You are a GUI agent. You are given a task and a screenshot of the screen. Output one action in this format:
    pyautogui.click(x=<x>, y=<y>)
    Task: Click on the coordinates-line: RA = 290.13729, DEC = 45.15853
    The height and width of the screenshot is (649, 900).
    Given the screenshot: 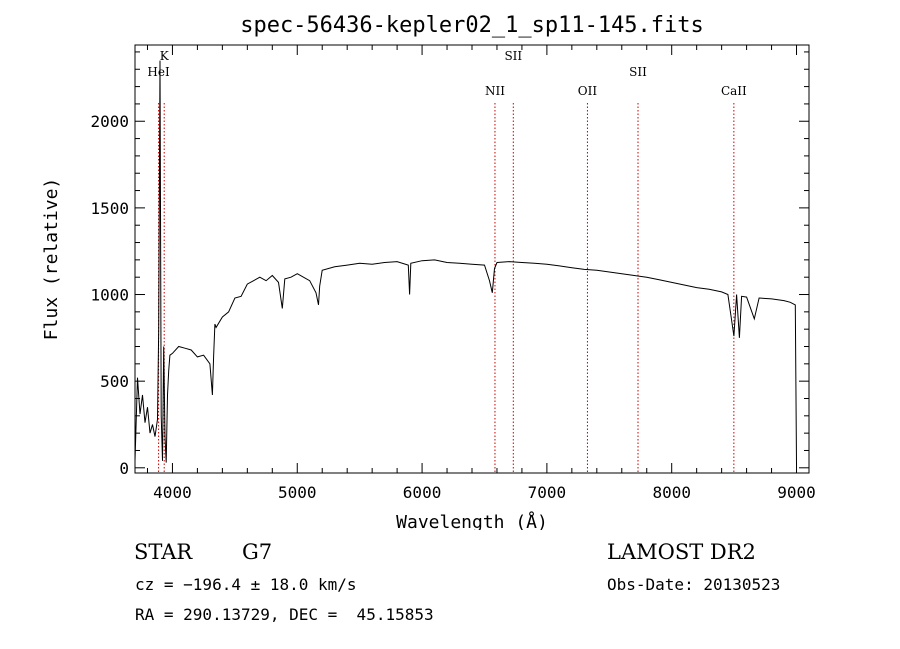 What is the action you would take?
    pyautogui.click(x=284, y=614)
    